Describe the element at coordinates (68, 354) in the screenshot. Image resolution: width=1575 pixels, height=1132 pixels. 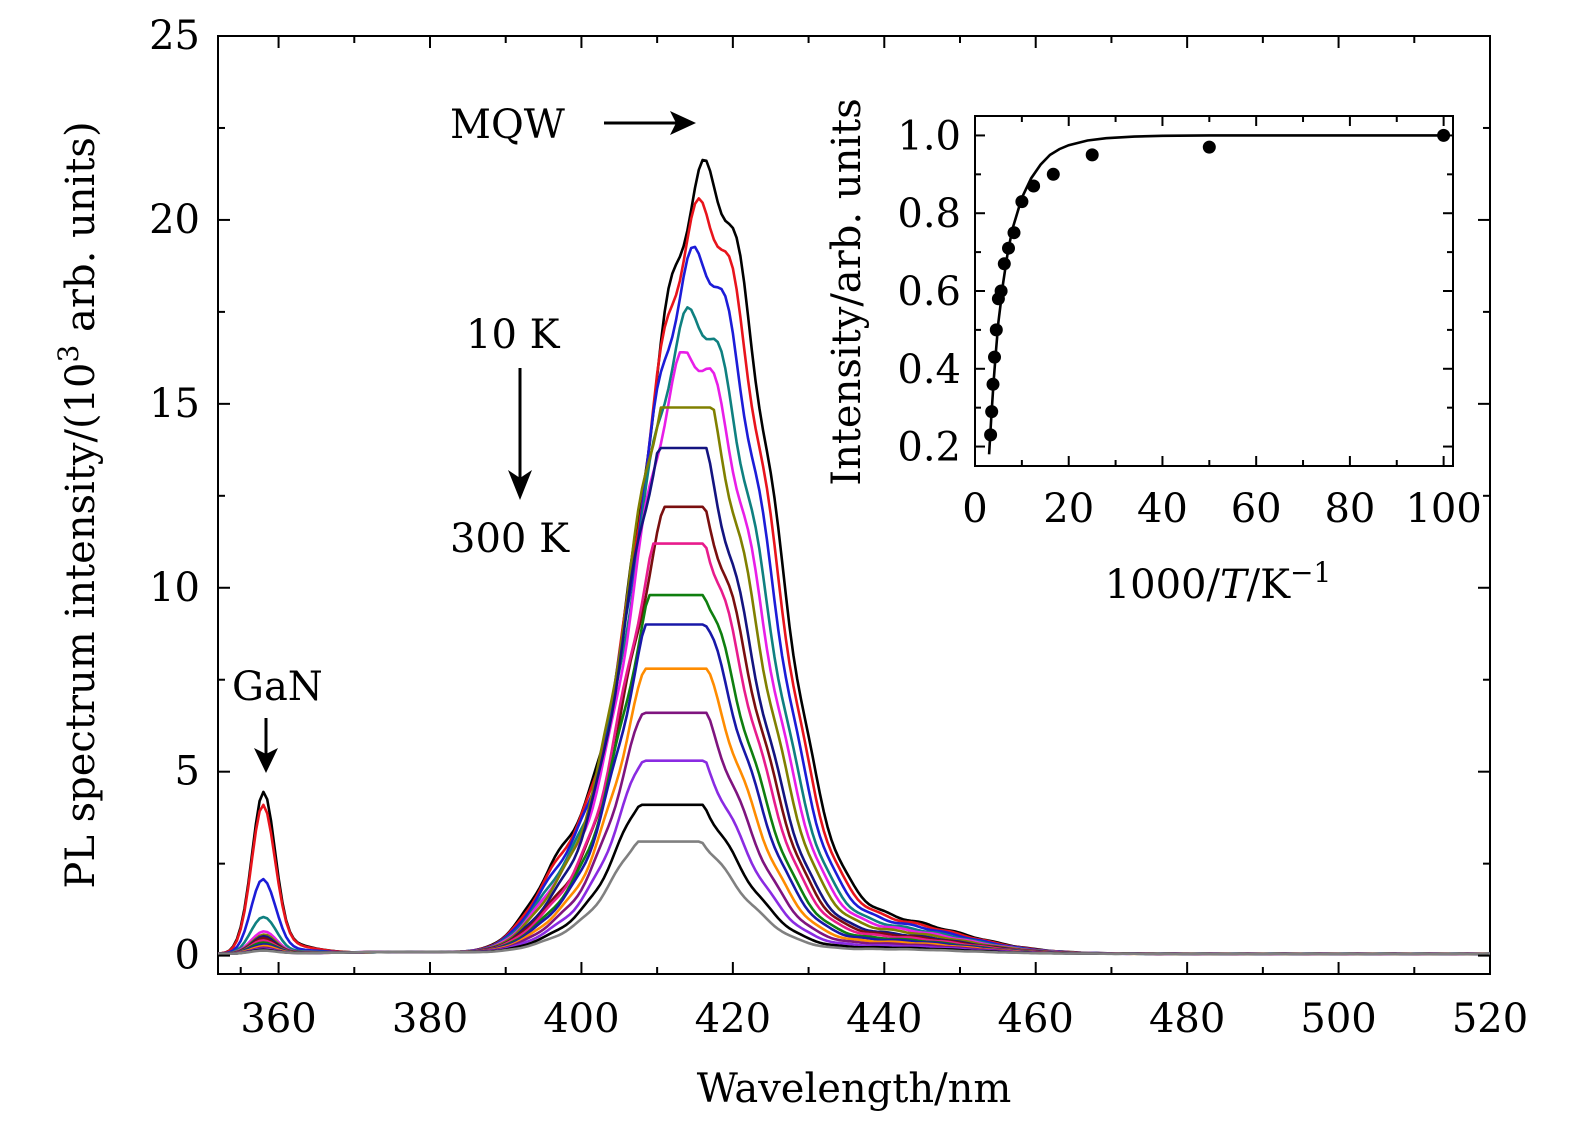
I see `main-y-axis-title-sup: 3` at that location.